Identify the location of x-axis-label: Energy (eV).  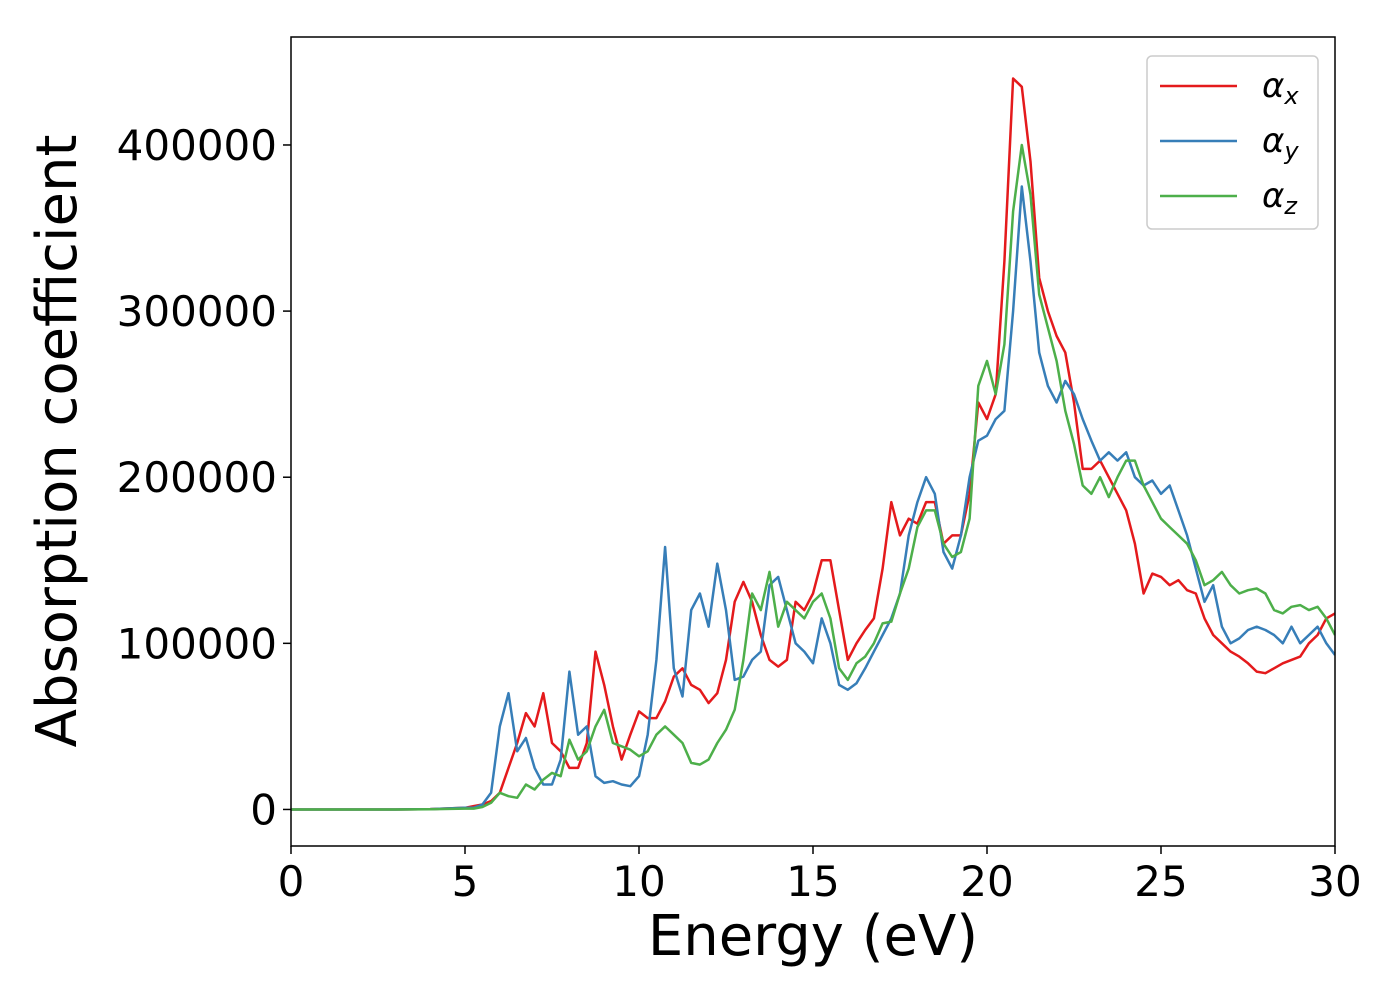
(813, 936).